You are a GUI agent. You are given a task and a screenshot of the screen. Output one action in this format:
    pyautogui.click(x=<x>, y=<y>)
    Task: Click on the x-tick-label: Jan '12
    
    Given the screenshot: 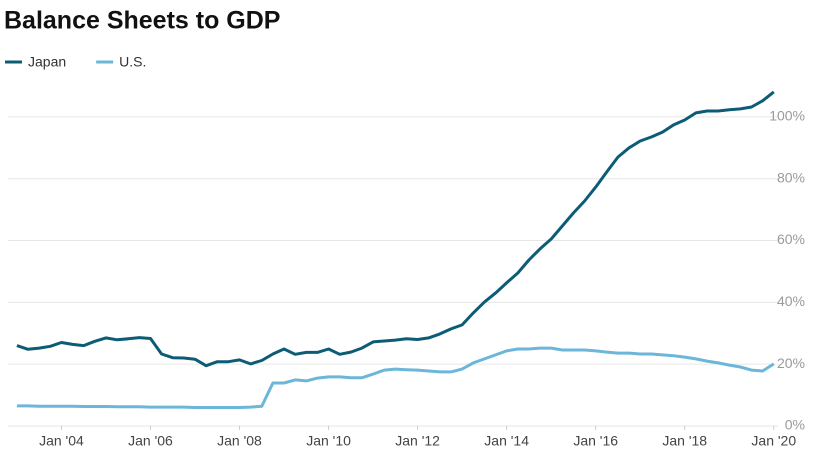 What is the action you would take?
    pyautogui.click(x=417, y=441)
    